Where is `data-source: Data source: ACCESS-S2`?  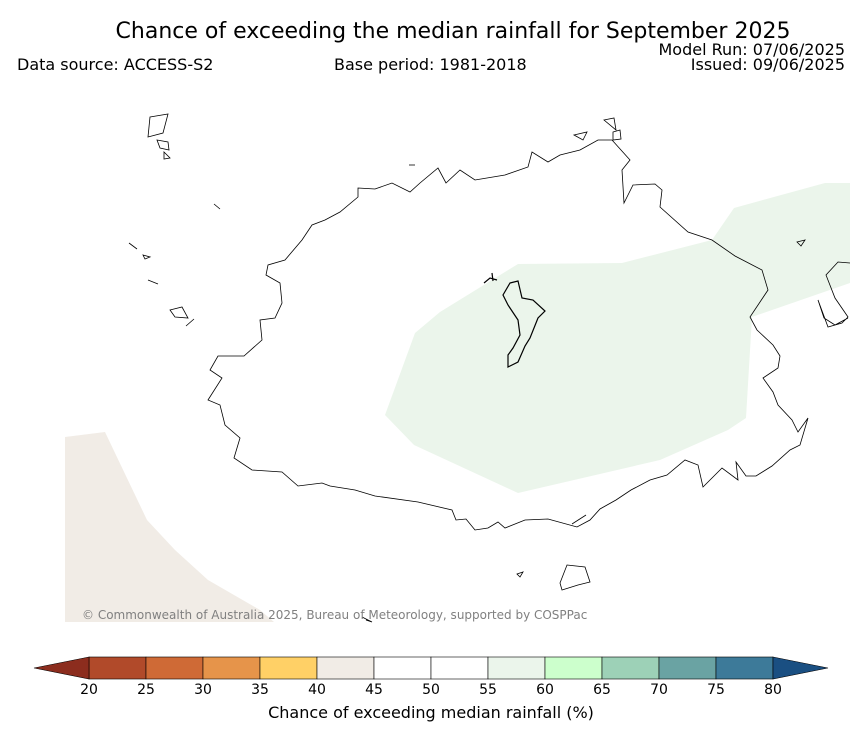 data-source: Data source: ACCESS-S2 is located at coordinates (115, 64).